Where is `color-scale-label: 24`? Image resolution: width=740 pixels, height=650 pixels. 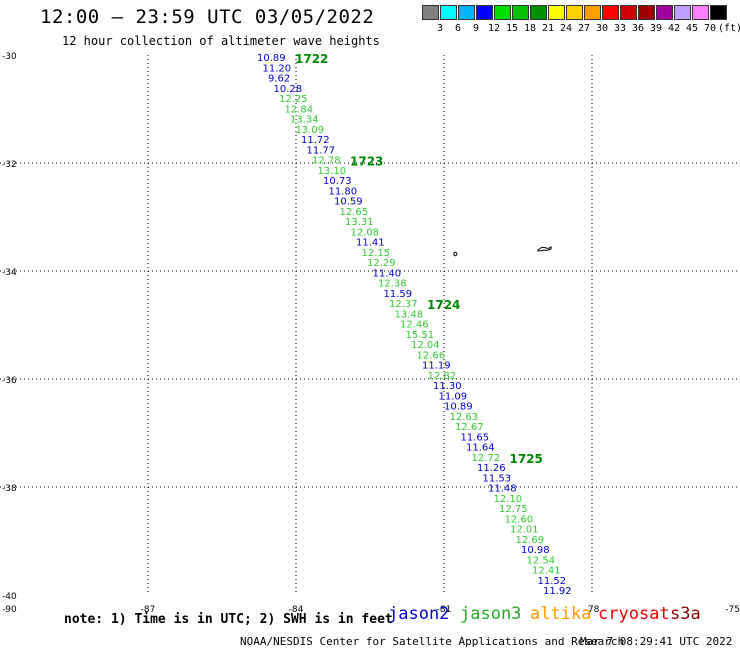
color-scale-label: 24 is located at coordinates (566, 28).